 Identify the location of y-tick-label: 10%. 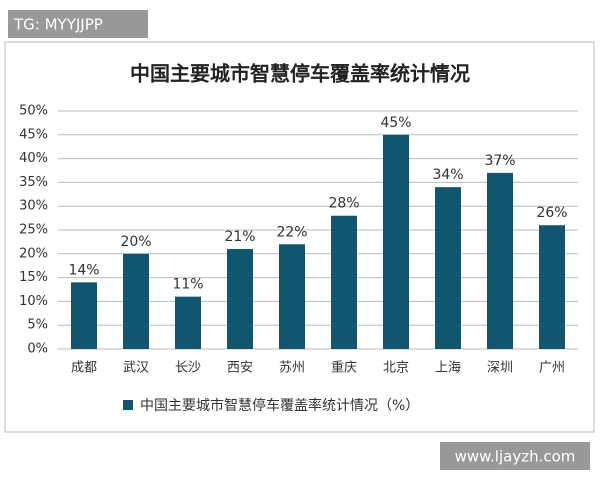
(33, 301).